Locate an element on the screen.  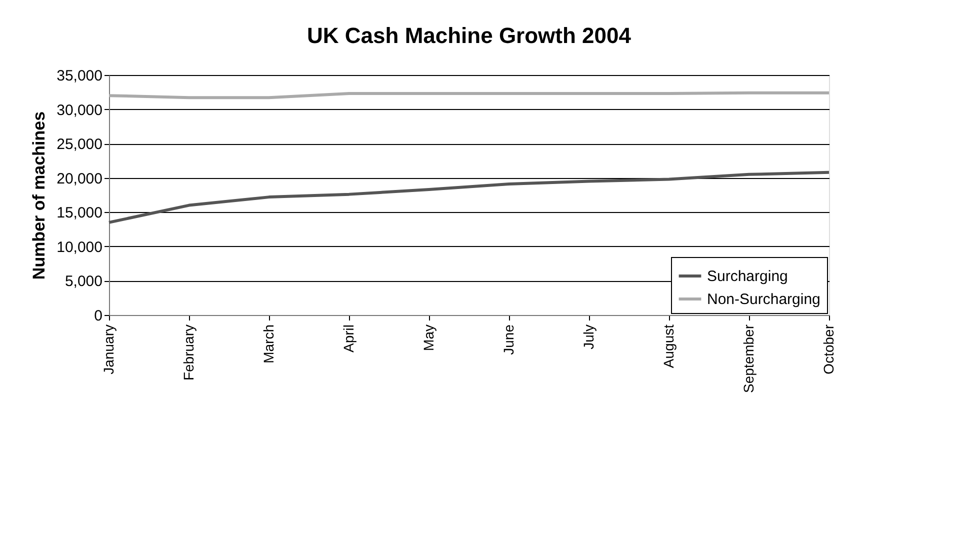
y-tick-label: 0 is located at coordinates (98, 316).